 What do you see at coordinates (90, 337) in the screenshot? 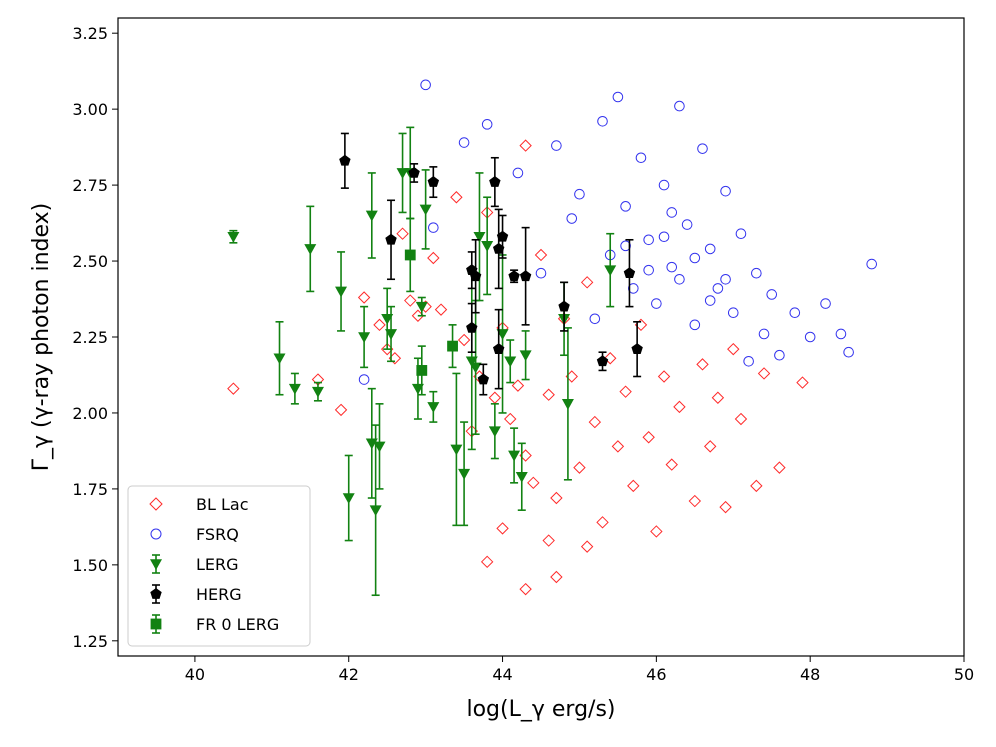
I see `y-tick-label: 2.25` at bounding box center [90, 337].